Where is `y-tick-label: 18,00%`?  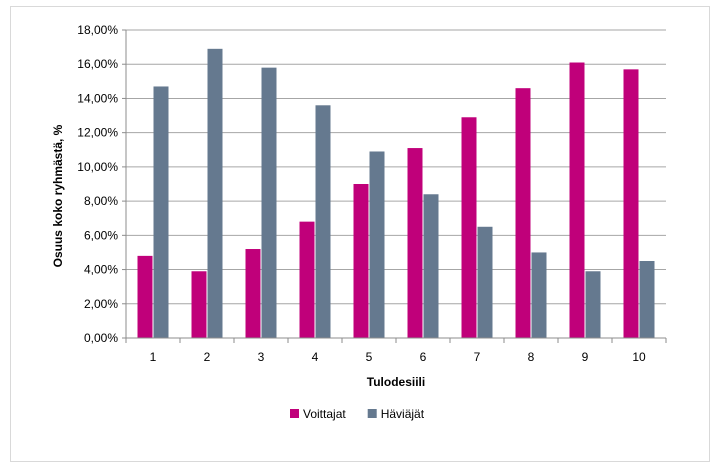
y-tick-label: 18,00% is located at coordinates (97, 30).